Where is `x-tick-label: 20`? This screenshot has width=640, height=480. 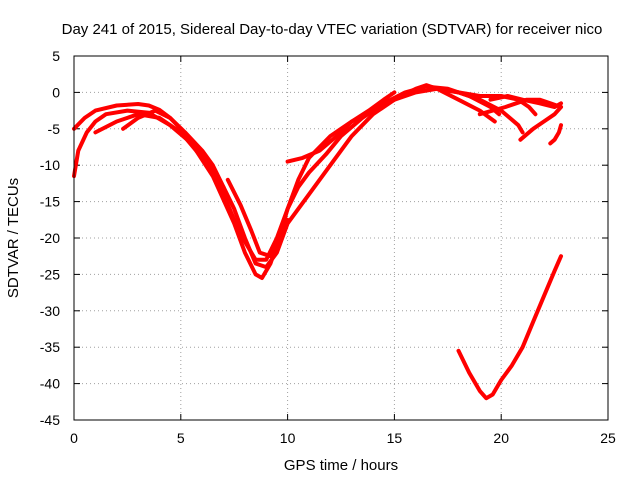 x-tick-label: 20 is located at coordinates (501, 438).